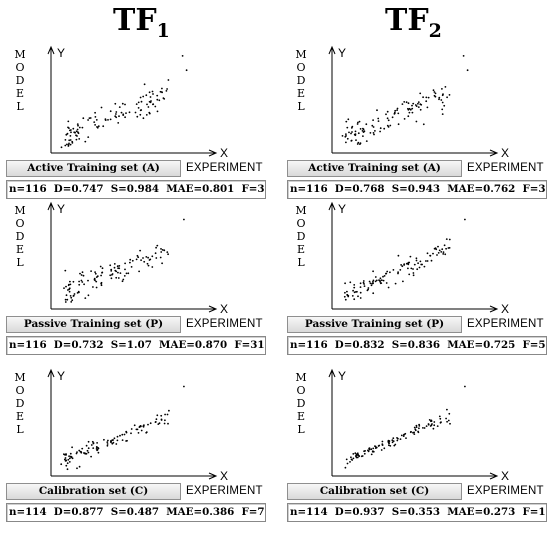  I want to click on y-axis-arrow, so click(51, 206).